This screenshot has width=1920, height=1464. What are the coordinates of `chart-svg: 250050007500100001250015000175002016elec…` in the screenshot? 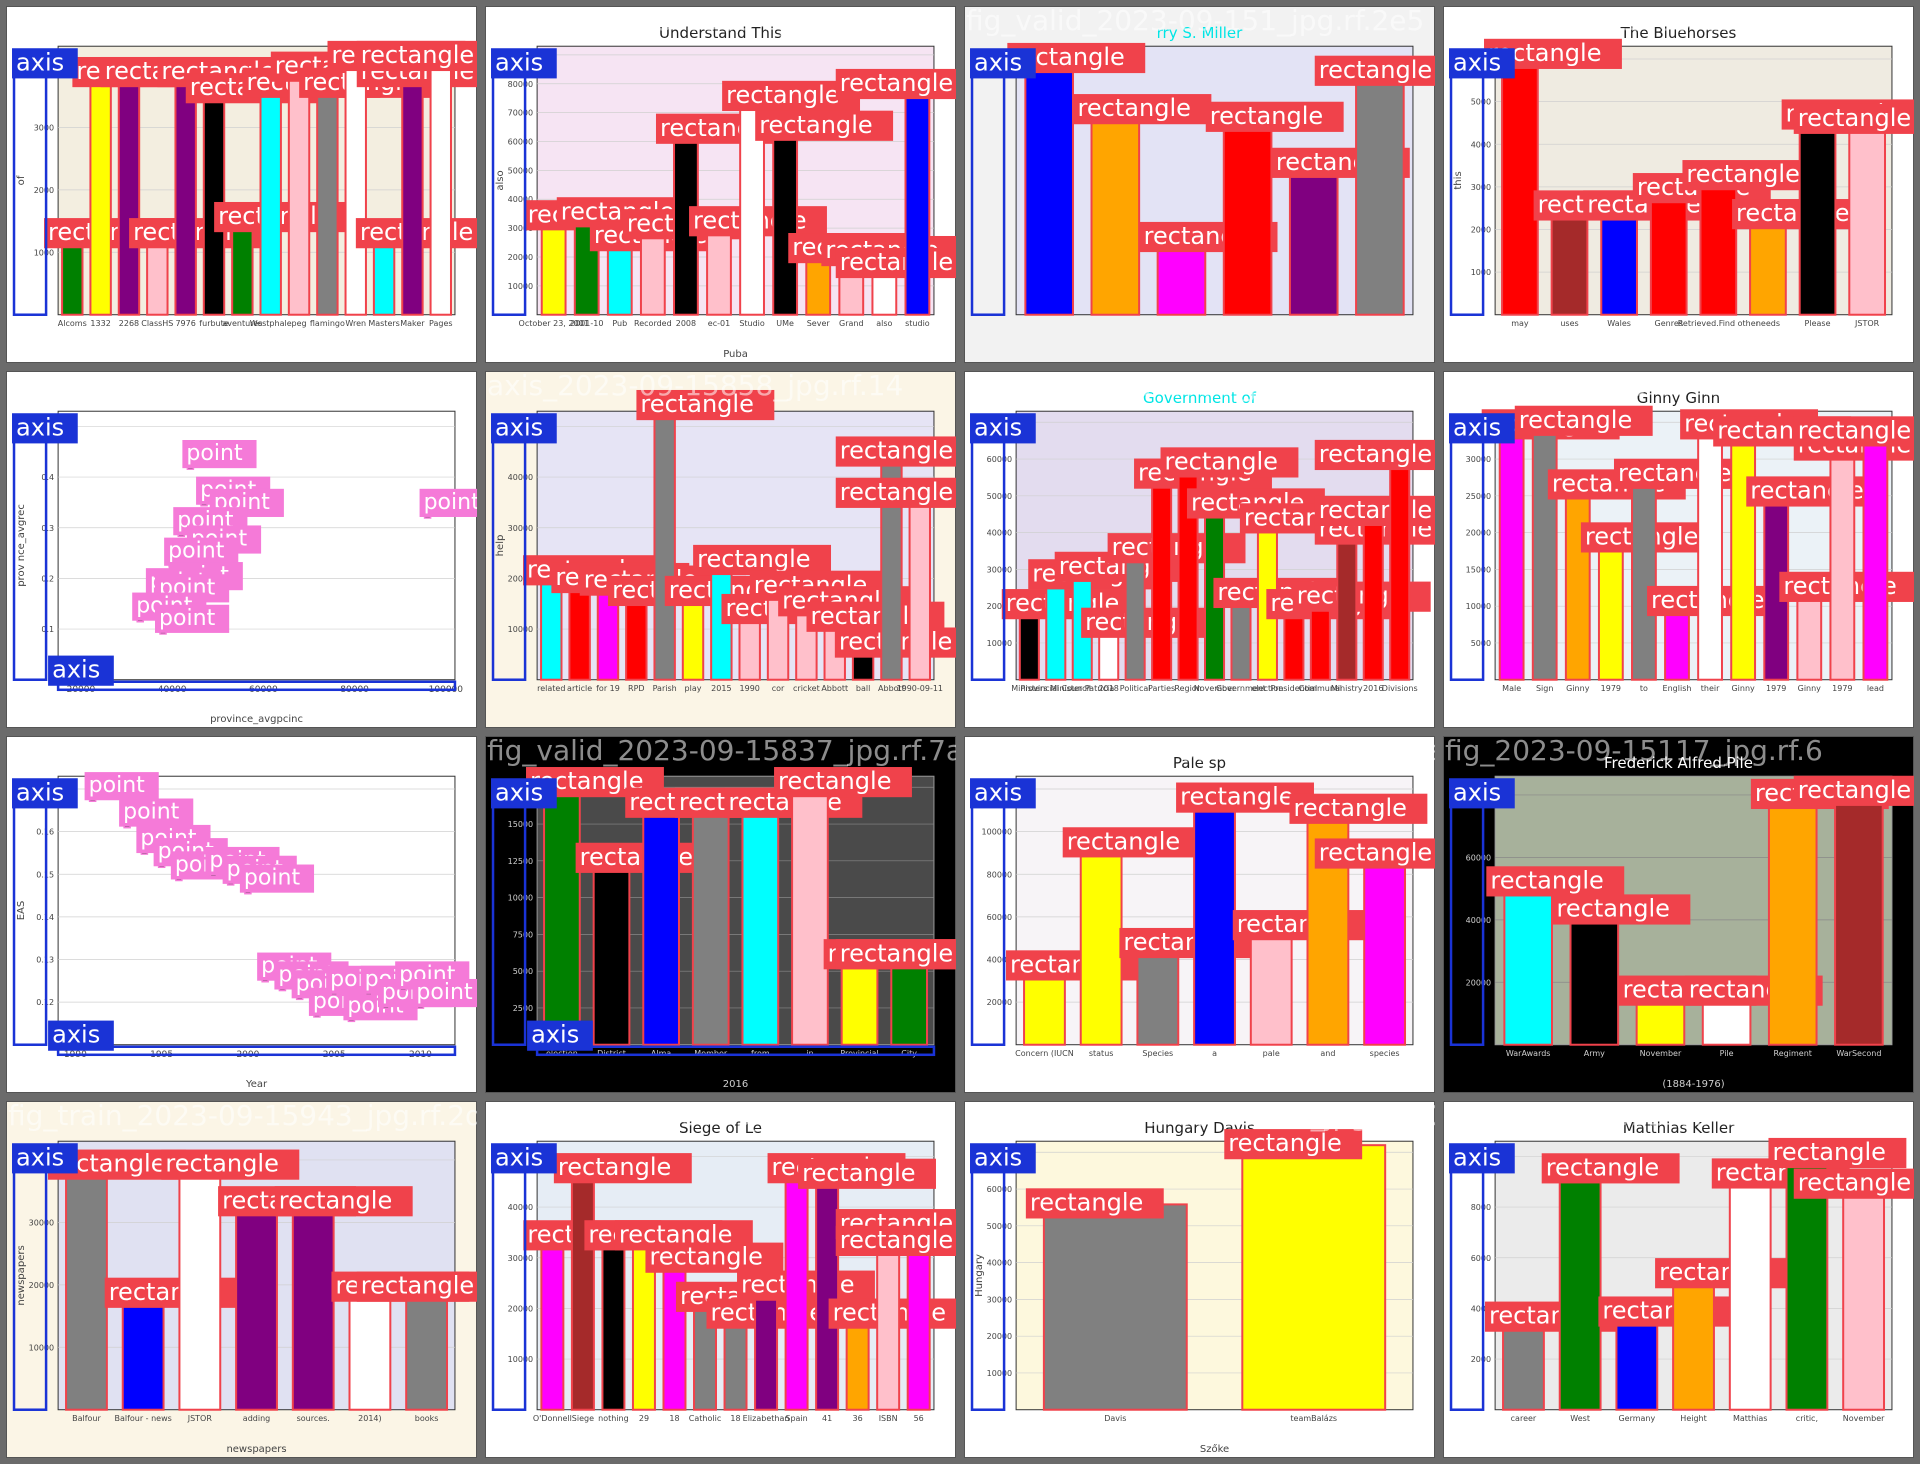 It's located at (723, 928).